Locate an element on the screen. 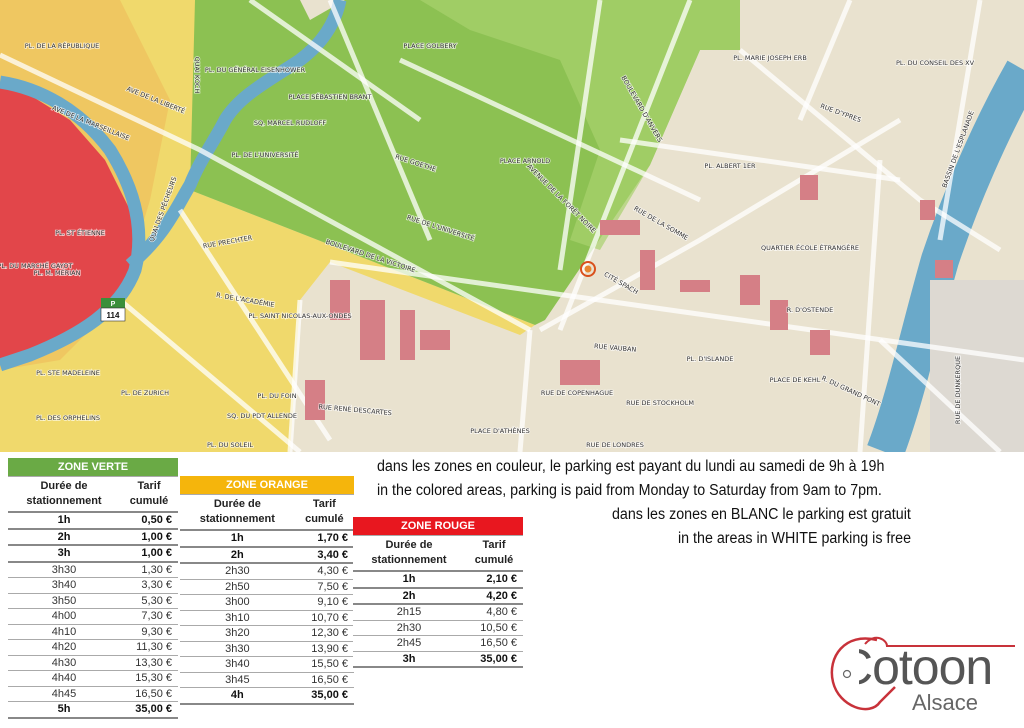 Image resolution: width=1024 pixels, height=728 pixels. table-row: 2h45 16,50 € is located at coordinates (438, 643).